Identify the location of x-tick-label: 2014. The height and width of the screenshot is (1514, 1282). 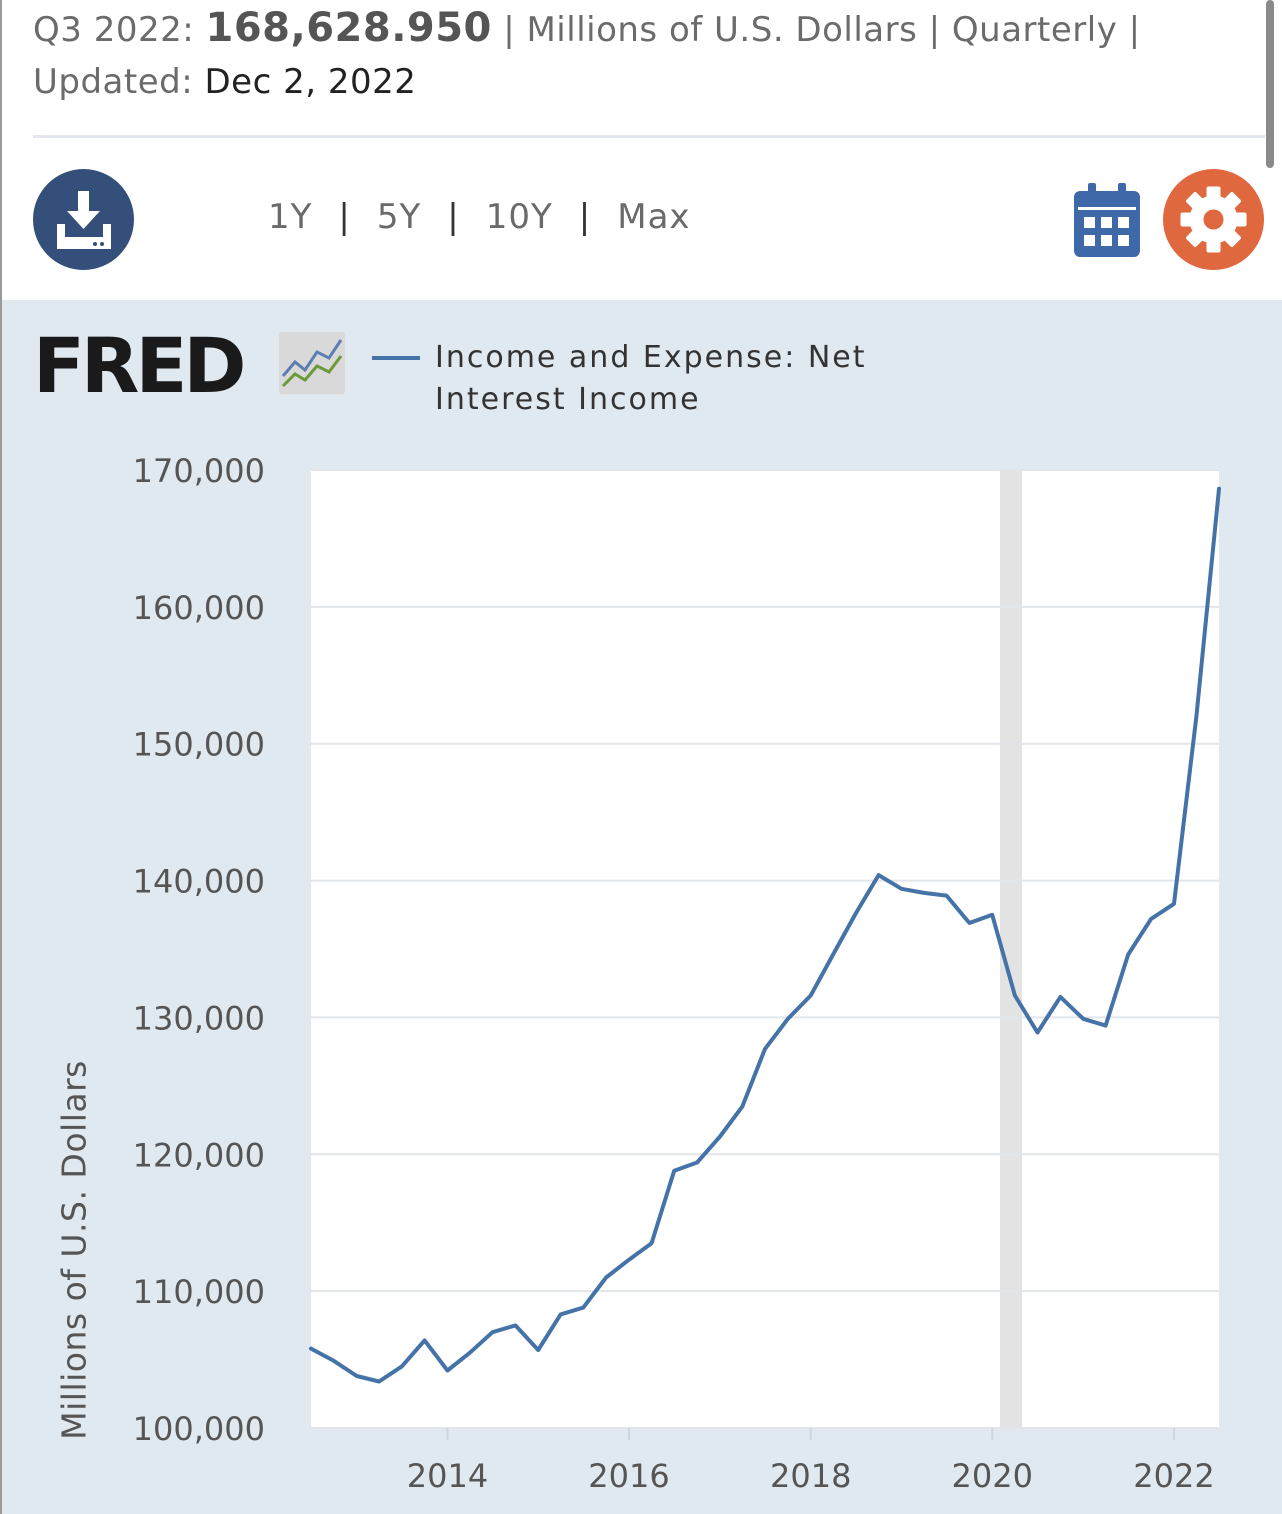
(447, 1476).